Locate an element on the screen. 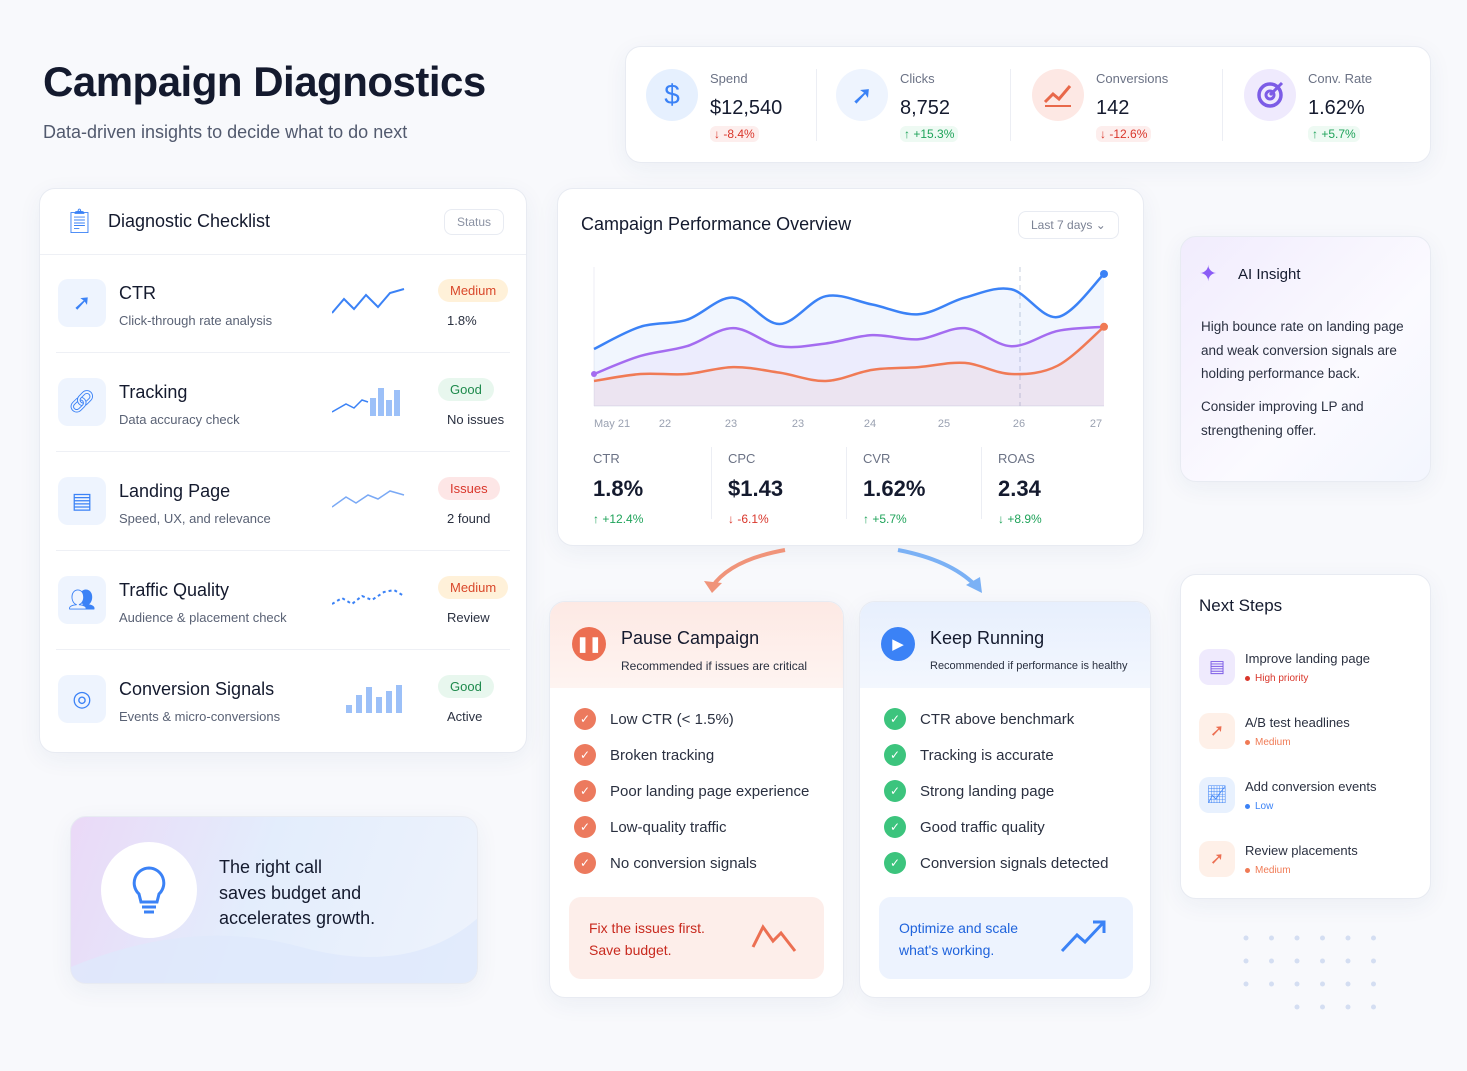 This screenshot has height=1071, width=1467. item-description: Click-through rate analysis is located at coordinates (196, 320).